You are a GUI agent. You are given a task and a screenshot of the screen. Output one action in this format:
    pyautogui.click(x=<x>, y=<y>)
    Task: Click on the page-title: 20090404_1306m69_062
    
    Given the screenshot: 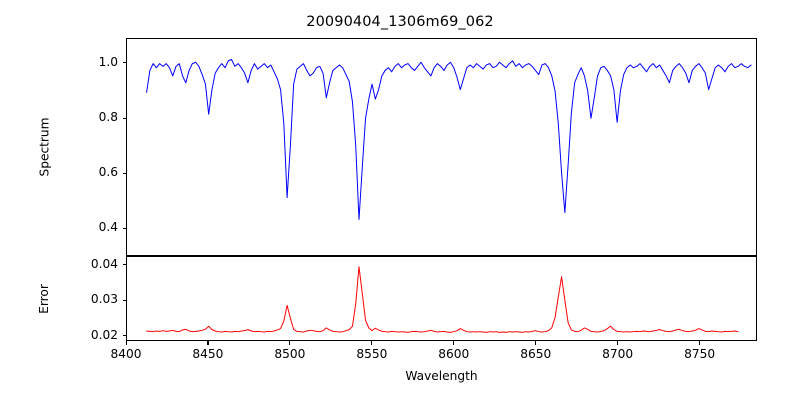 What is the action you would take?
    pyautogui.click(x=400, y=22)
    